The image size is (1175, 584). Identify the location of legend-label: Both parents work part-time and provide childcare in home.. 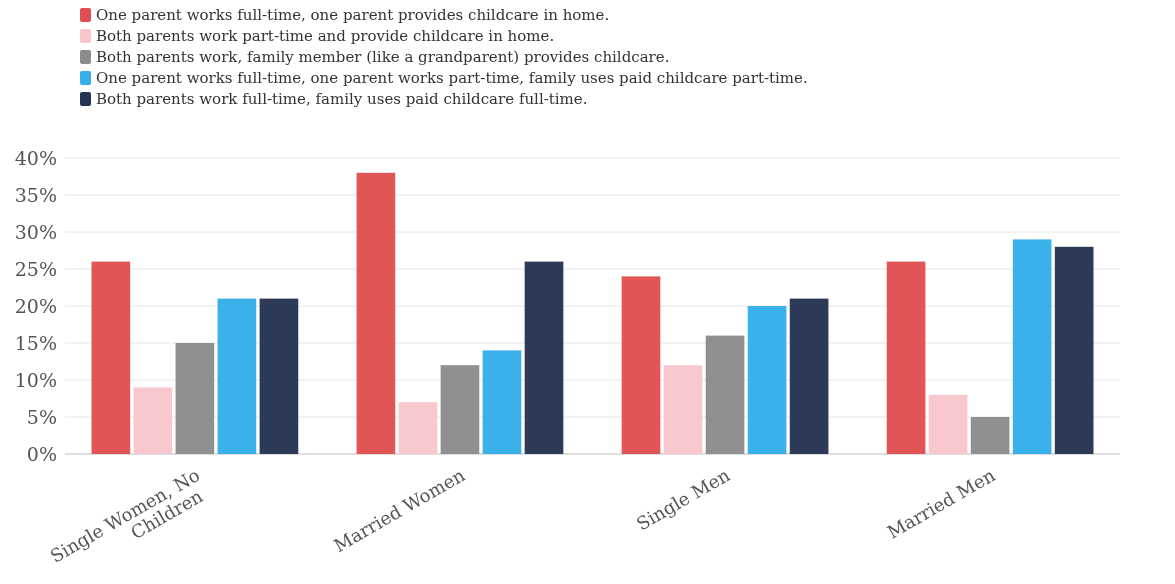
(325, 36).